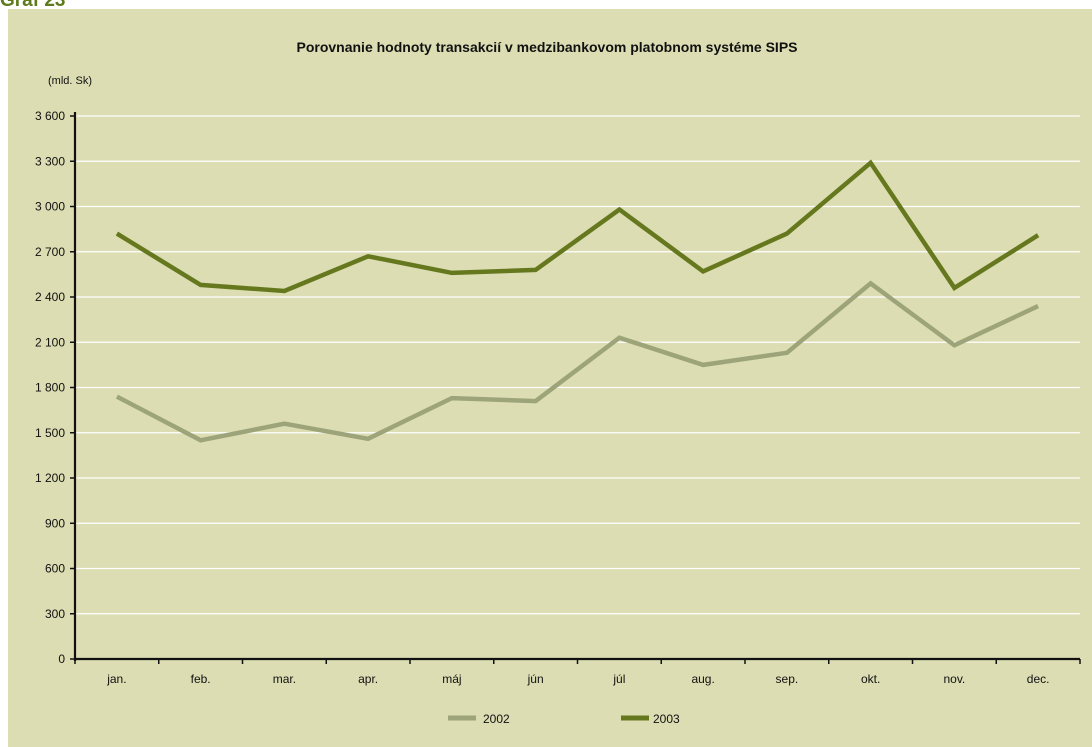  What do you see at coordinates (55, 523) in the screenshot?
I see `y-tick-label: 900` at bounding box center [55, 523].